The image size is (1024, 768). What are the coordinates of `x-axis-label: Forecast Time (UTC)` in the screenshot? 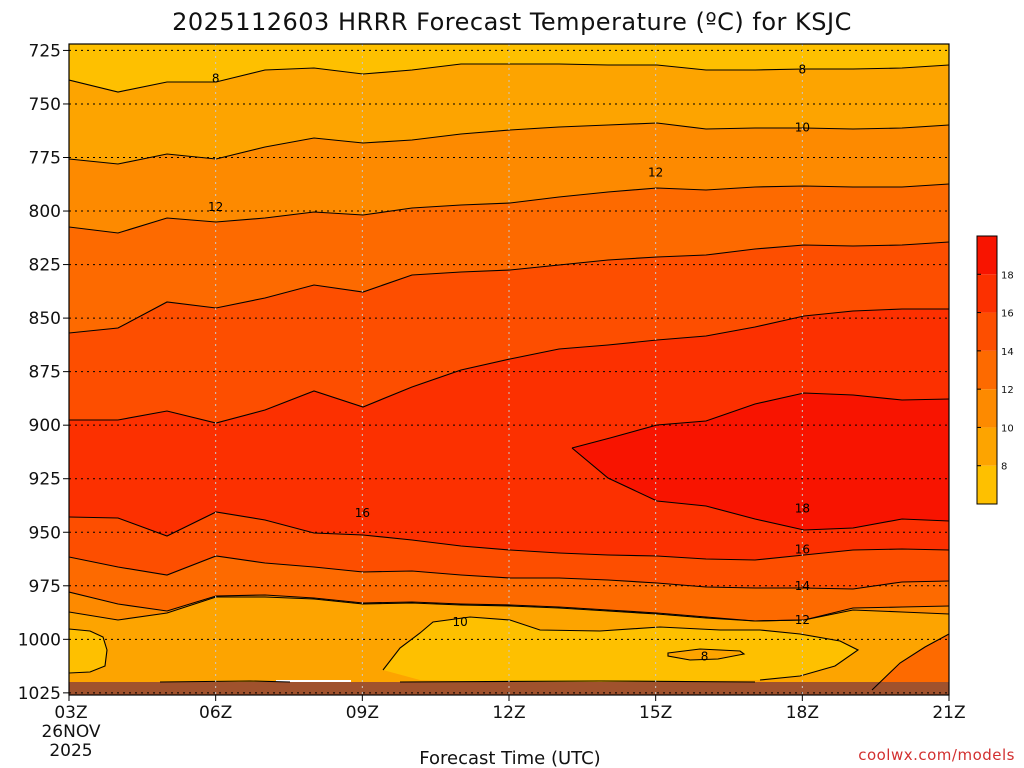 It's located at (509, 758).